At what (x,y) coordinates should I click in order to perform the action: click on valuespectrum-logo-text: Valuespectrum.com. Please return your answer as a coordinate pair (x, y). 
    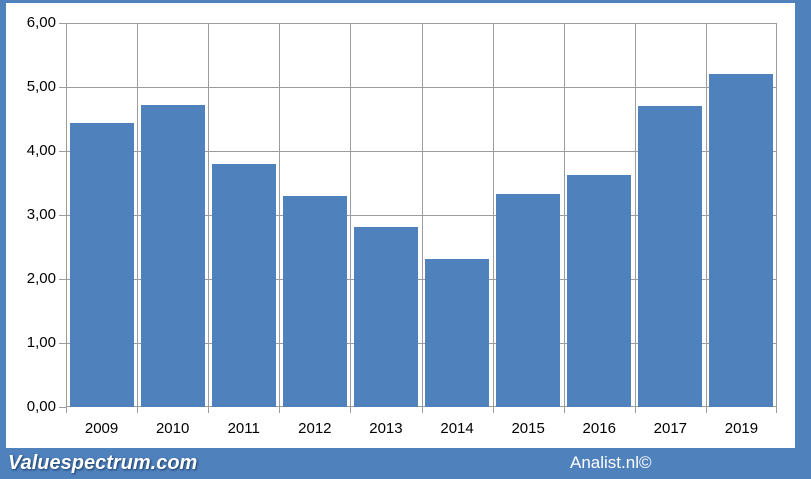
    Looking at the image, I should click on (103, 463).